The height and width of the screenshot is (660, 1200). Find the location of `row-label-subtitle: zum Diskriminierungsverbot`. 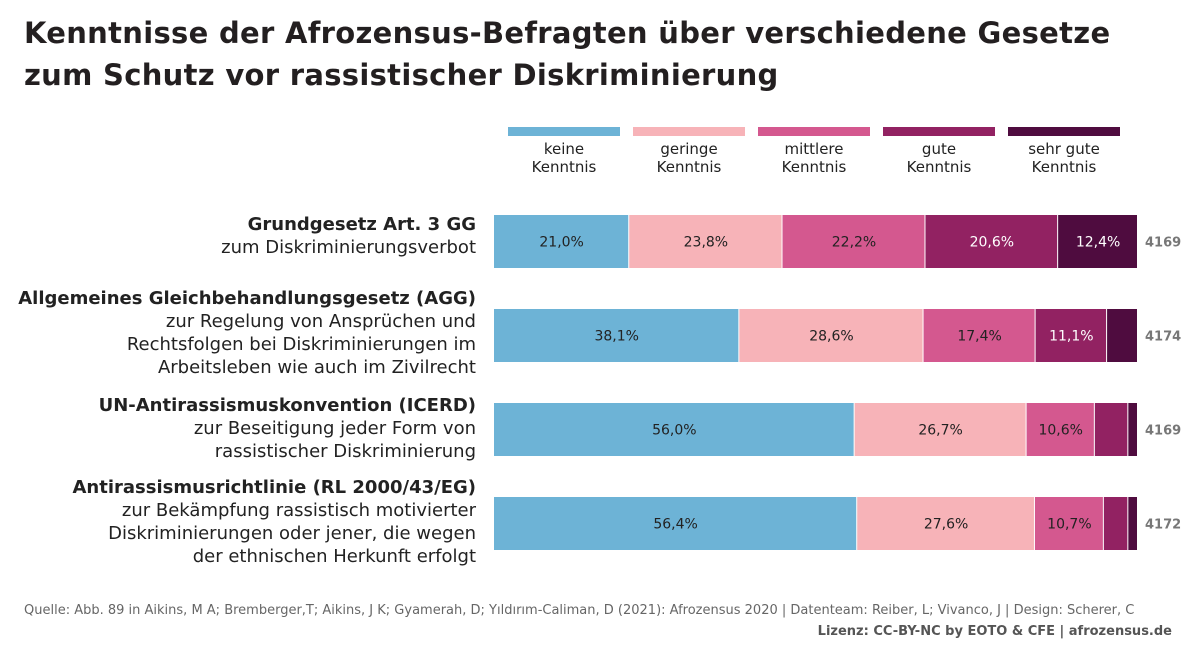

row-label-subtitle: zum Diskriminierungsverbot is located at coordinates (348, 247).